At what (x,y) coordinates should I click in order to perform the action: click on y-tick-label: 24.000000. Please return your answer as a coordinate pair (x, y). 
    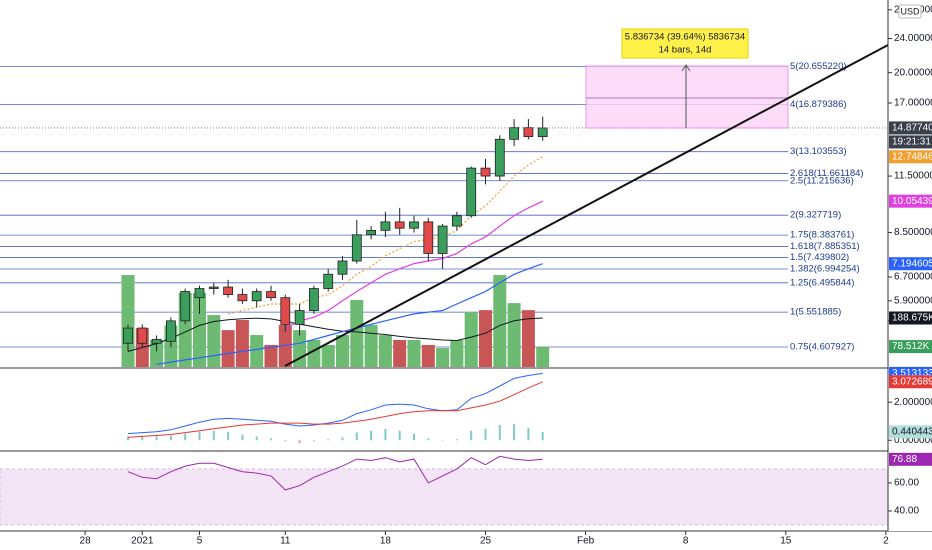
    Looking at the image, I should click on (913, 38).